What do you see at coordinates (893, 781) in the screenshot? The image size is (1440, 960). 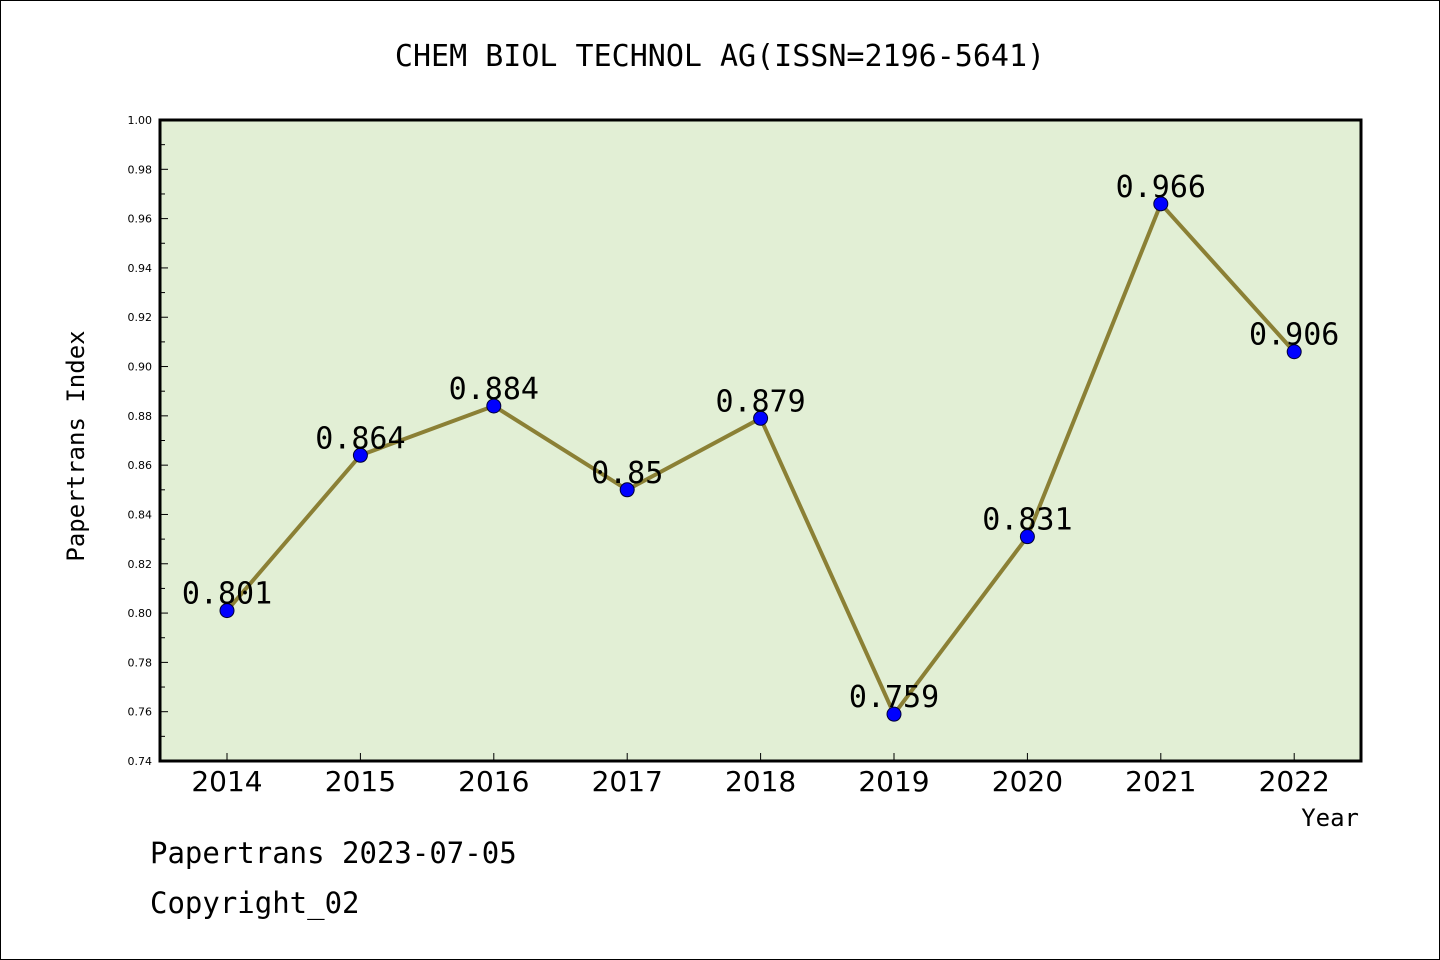 I see `x-tick-label: 2019` at bounding box center [893, 781].